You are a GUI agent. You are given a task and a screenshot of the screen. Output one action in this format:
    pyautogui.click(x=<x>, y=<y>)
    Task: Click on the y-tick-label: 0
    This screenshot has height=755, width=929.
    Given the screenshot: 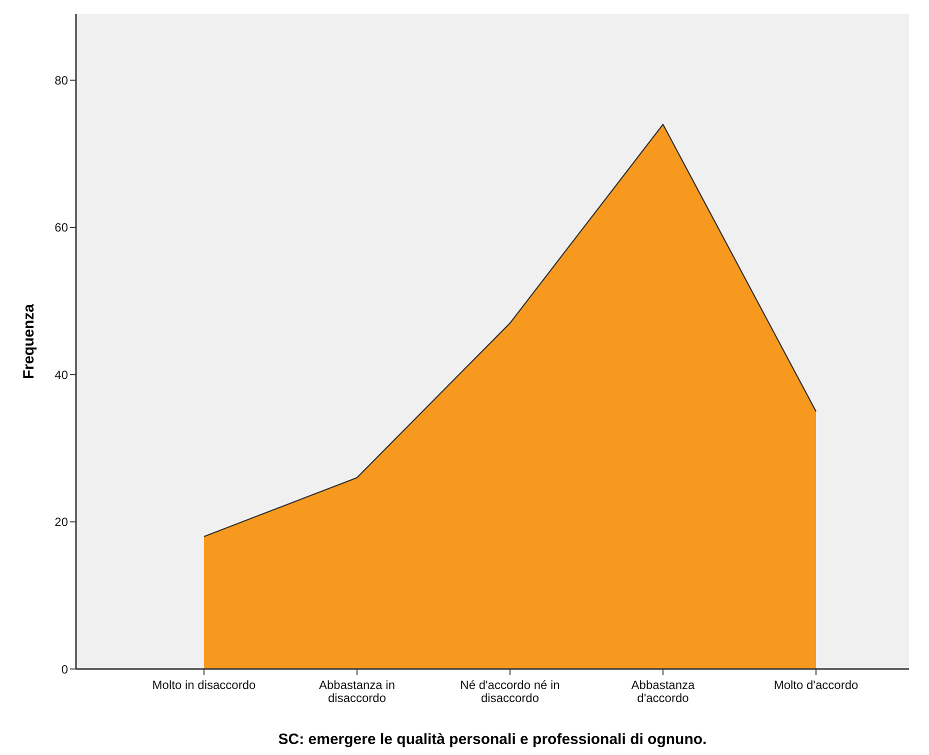 What is the action you would take?
    pyautogui.click(x=64, y=669)
    